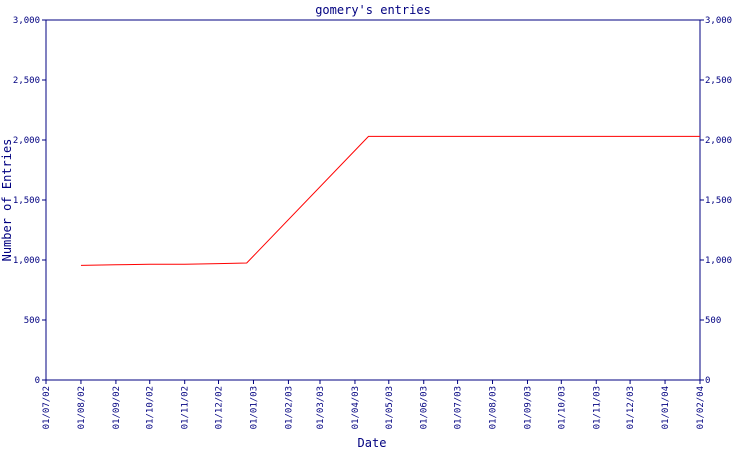  What do you see at coordinates (321, 407) in the screenshot?
I see `x-tick-label: 01/03/03` at bounding box center [321, 407].